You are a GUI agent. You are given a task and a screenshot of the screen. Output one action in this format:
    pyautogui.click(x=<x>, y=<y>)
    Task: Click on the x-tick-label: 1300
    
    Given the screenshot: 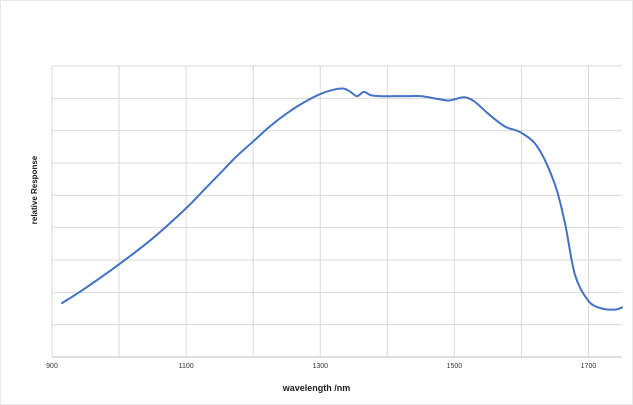 What is the action you would take?
    pyautogui.click(x=320, y=366)
    